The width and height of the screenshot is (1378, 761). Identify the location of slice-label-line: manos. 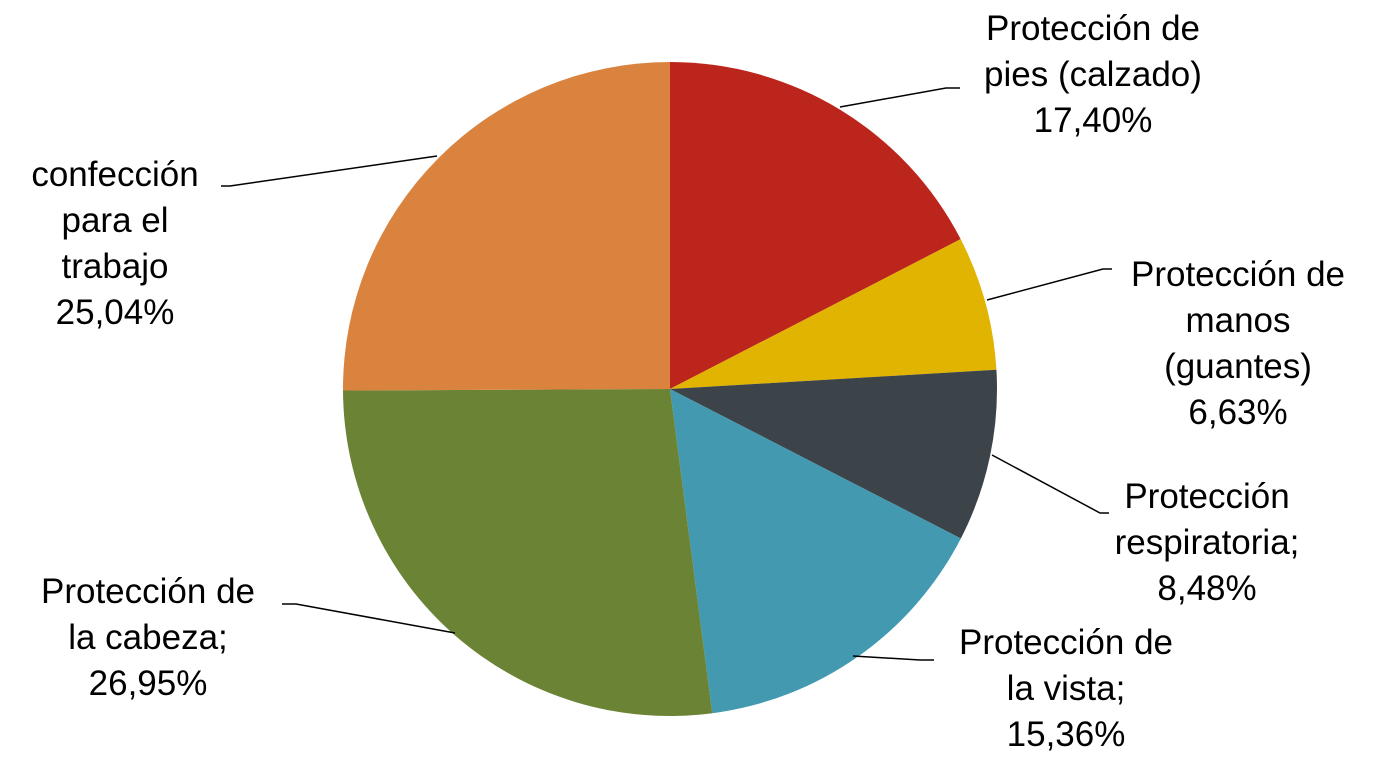
(1237, 320).